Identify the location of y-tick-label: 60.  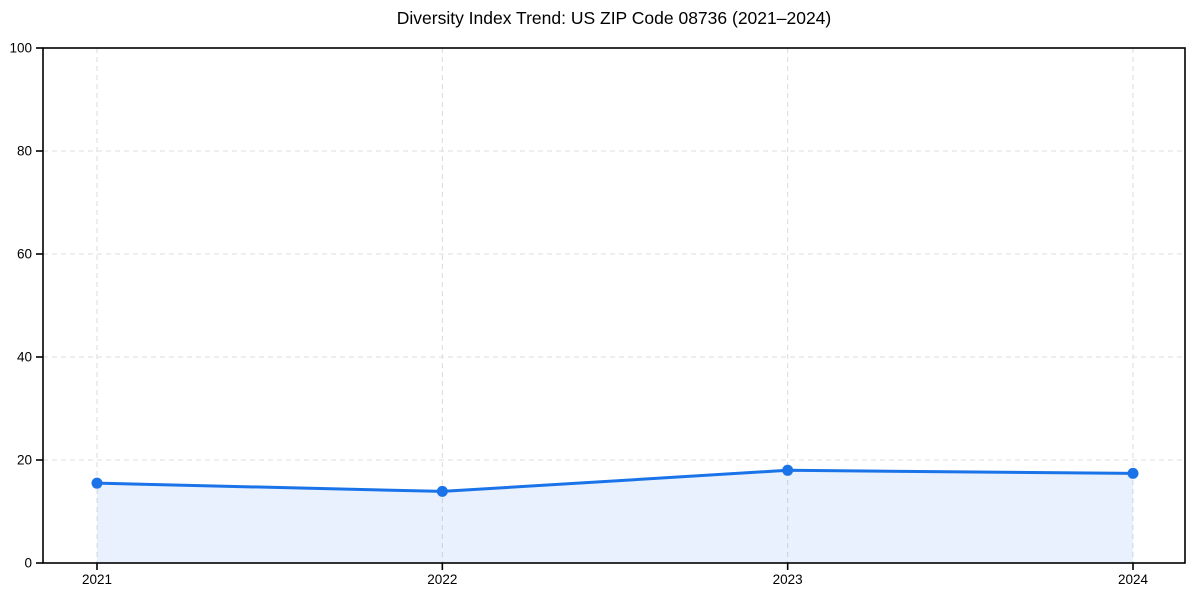
(24, 254).